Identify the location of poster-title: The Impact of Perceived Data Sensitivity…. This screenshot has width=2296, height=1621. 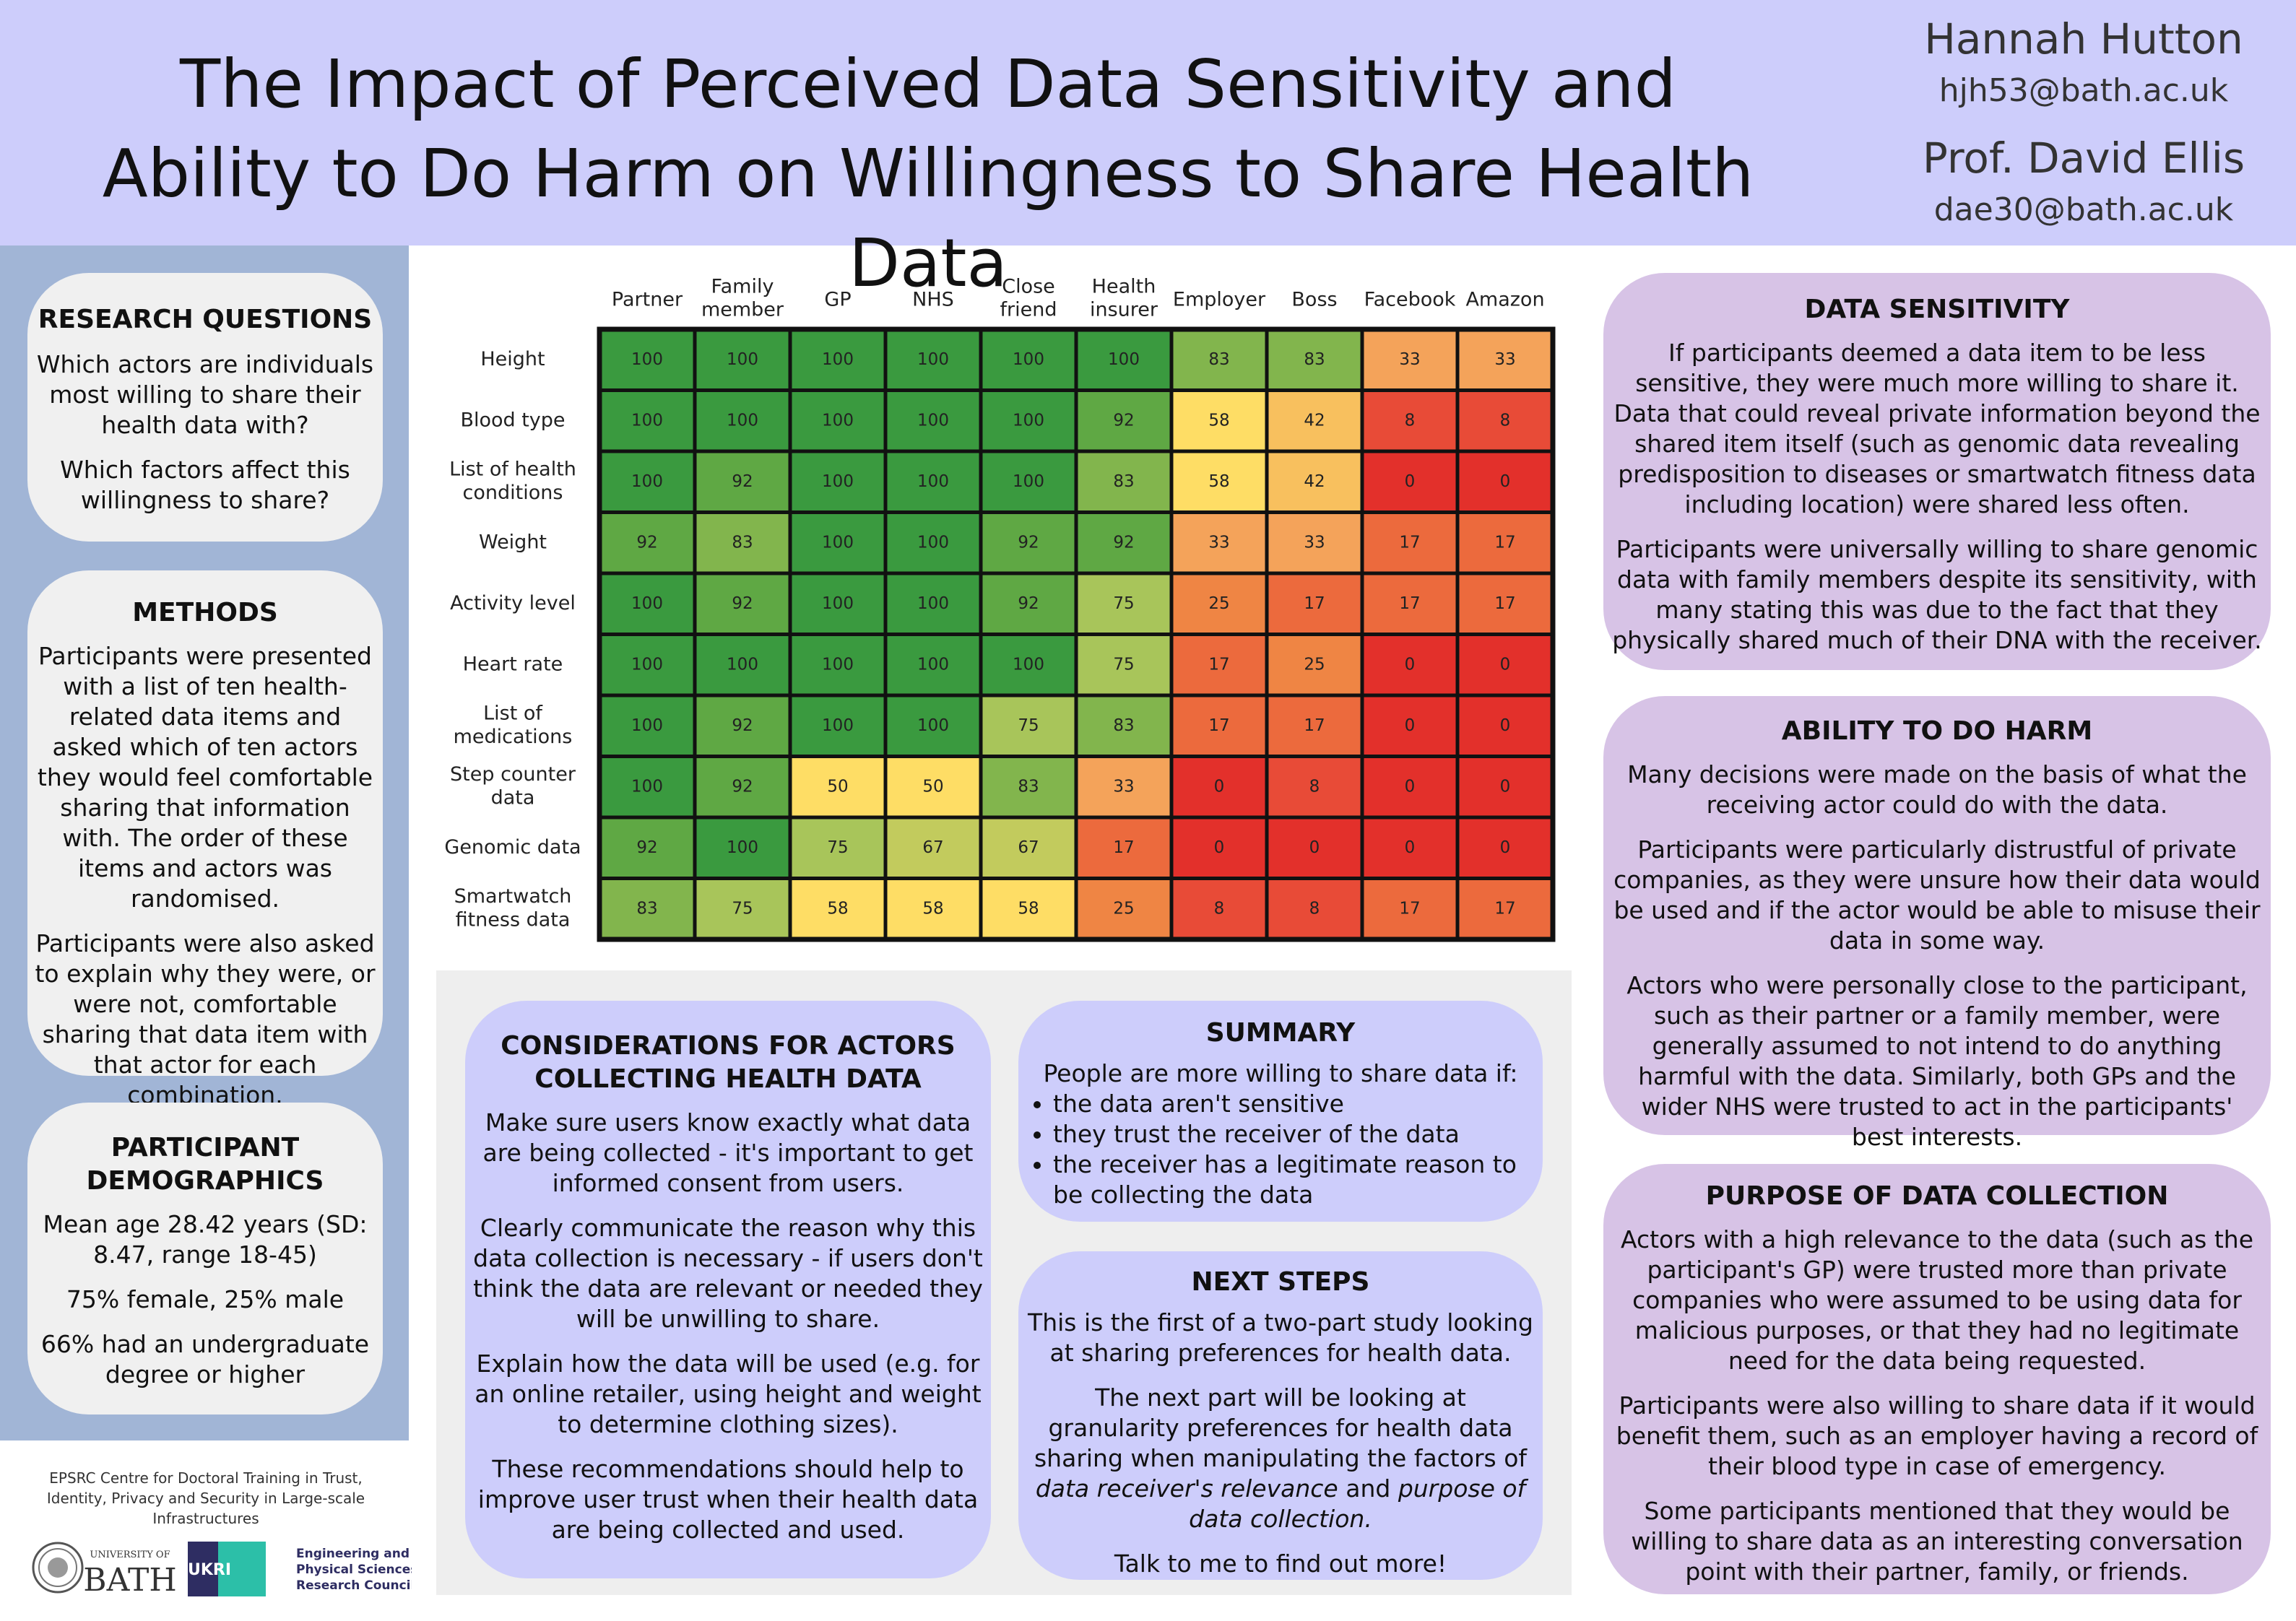
(928, 174).